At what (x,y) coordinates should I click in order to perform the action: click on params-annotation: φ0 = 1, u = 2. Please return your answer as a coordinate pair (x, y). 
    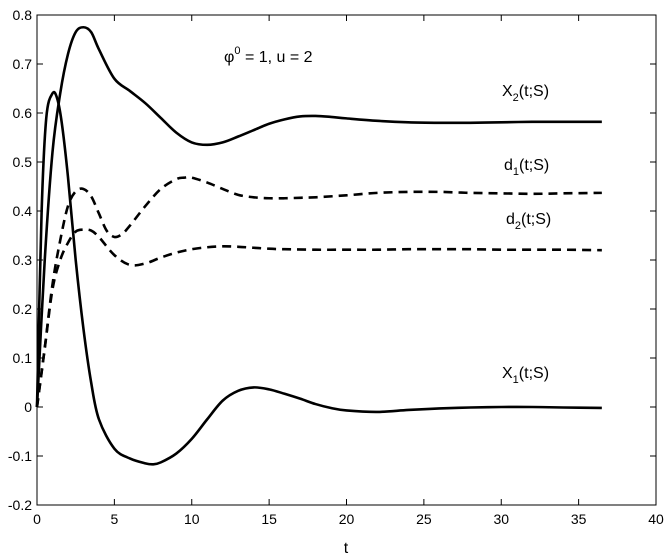
    Looking at the image, I should click on (268, 55).